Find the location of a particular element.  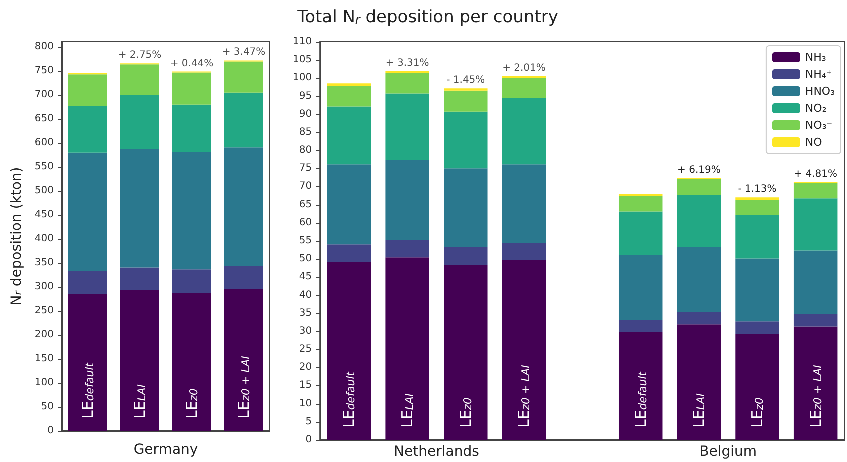

y-axis-title: Nr deposition (kton) is located at coordinates (17, 236).